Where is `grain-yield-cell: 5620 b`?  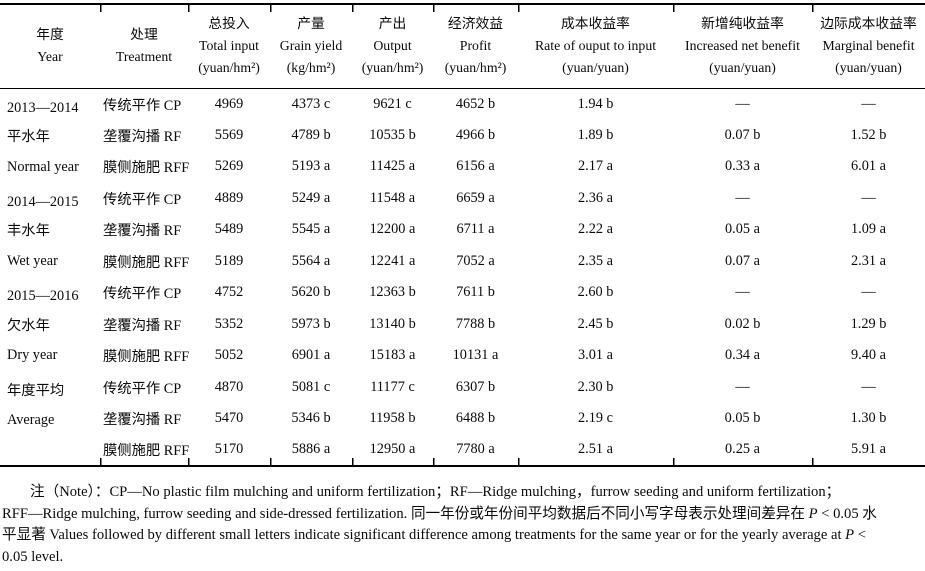 grain-yield-cell: 5620 b is located at coordinates (311, 292).